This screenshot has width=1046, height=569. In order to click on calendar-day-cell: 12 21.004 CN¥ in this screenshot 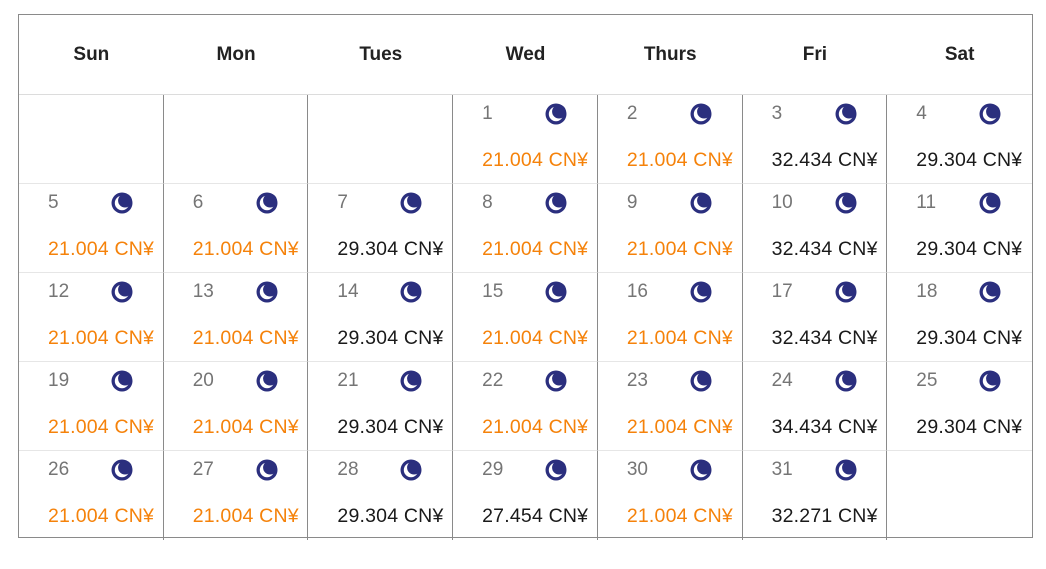, I will do `click(91, 317)`.